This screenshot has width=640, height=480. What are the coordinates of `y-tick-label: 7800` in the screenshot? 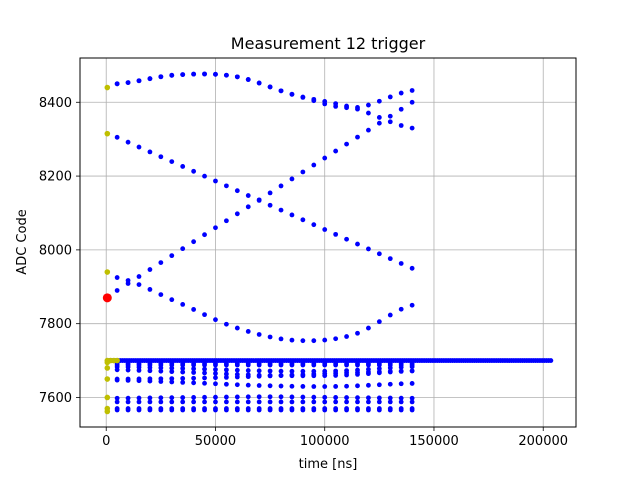 It's located at (55, 324).